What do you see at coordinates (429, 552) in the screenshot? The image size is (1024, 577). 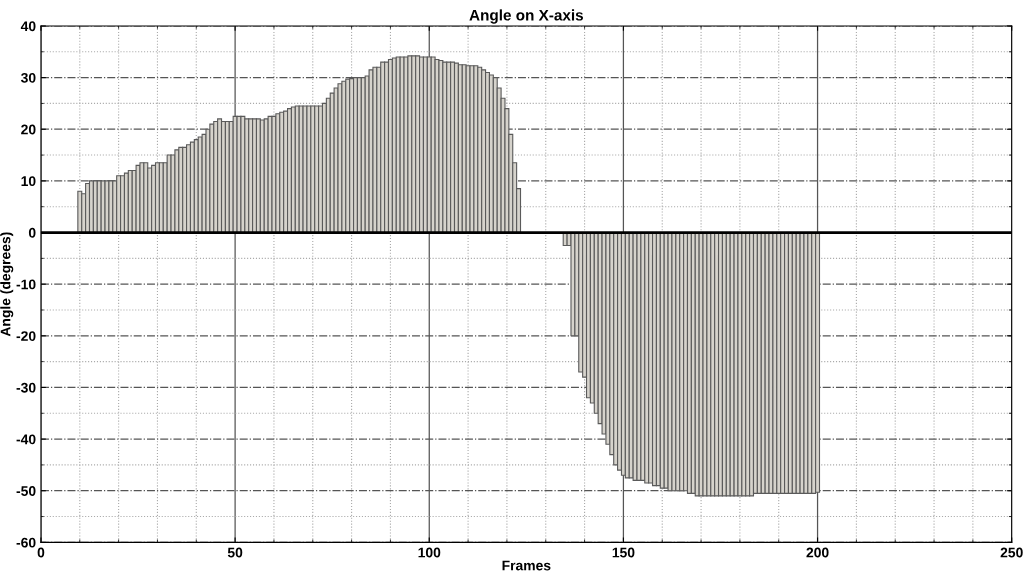 I see `x-tick-label: 100` at bounding box center [429, 552].